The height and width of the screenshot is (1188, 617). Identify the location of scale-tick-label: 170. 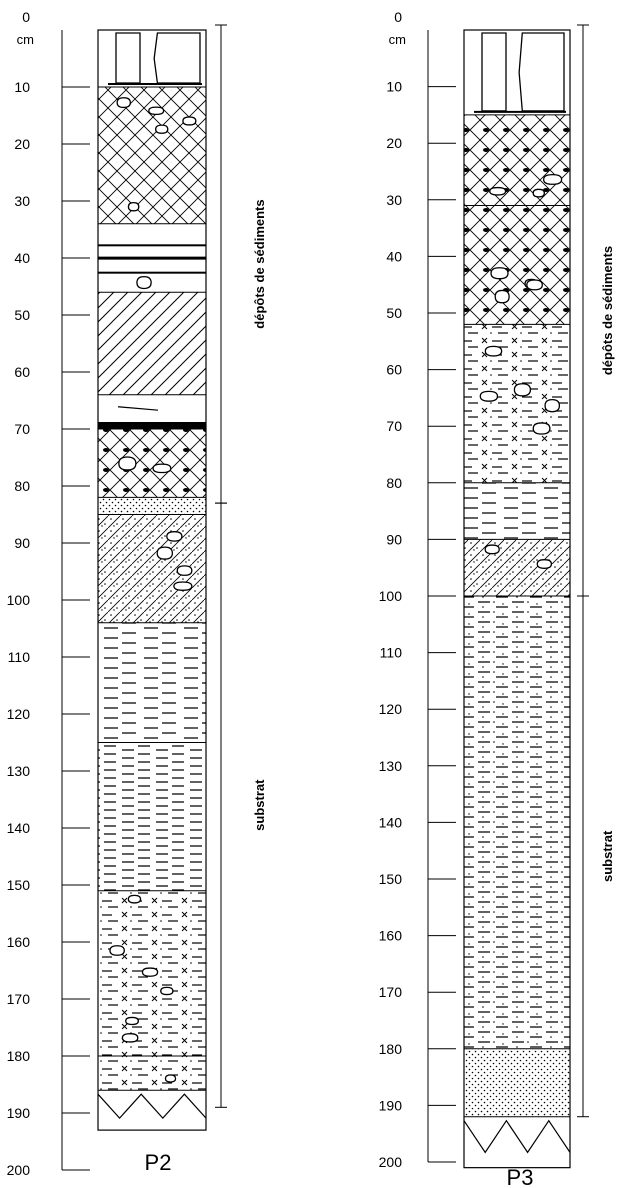
(19, 999).